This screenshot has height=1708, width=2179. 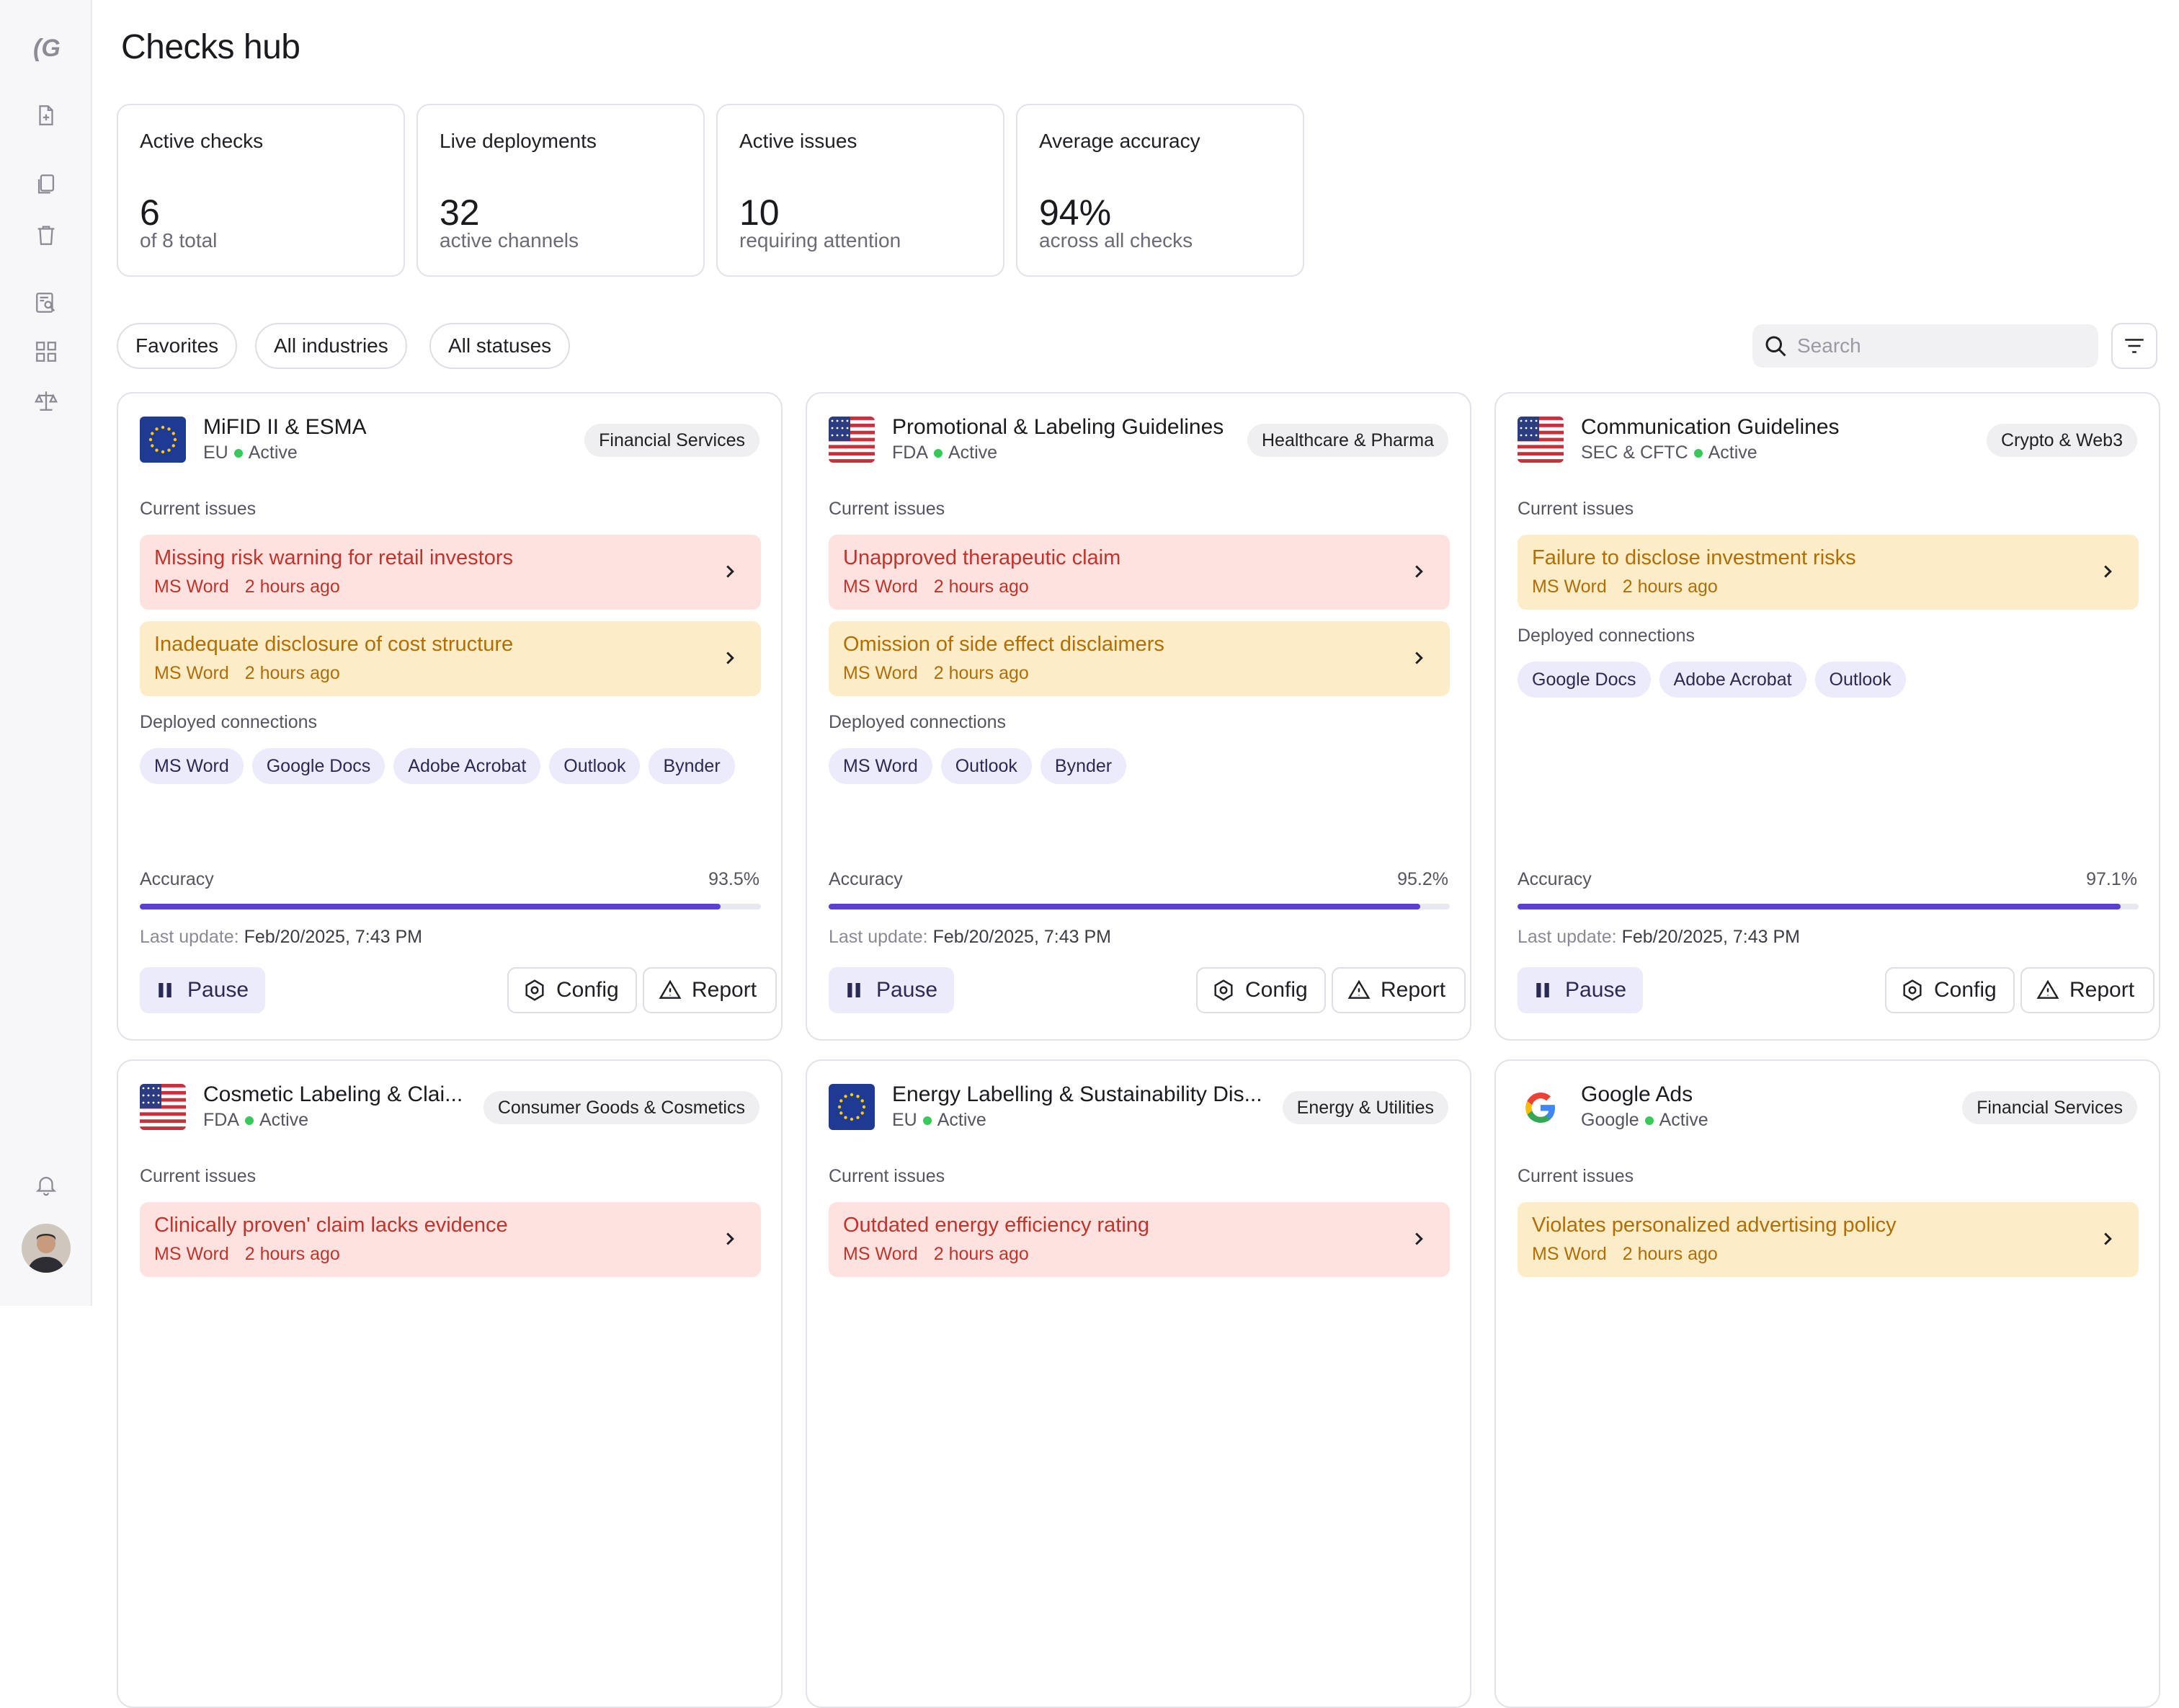 What do you see at coordinates (730, 658) in the screenshot?
I see `chevron-right-icon` at bounding box center [730, 658].